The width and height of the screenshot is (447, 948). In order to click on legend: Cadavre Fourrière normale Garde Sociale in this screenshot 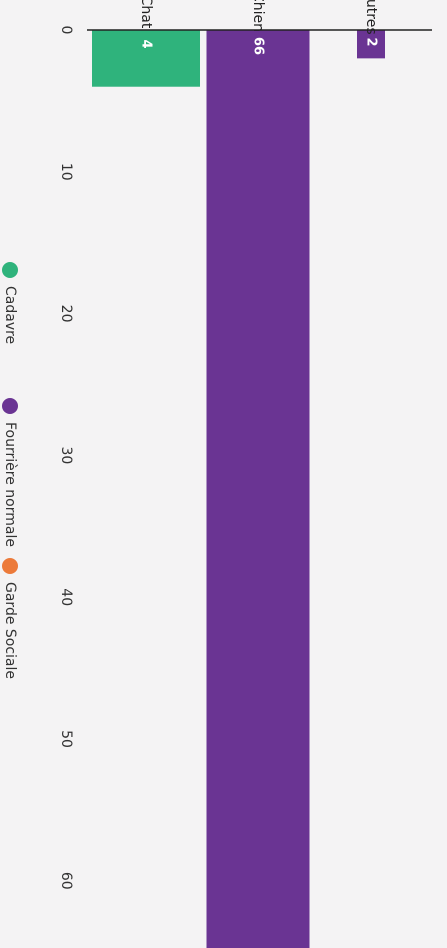, I will do `click(10, 470)`.